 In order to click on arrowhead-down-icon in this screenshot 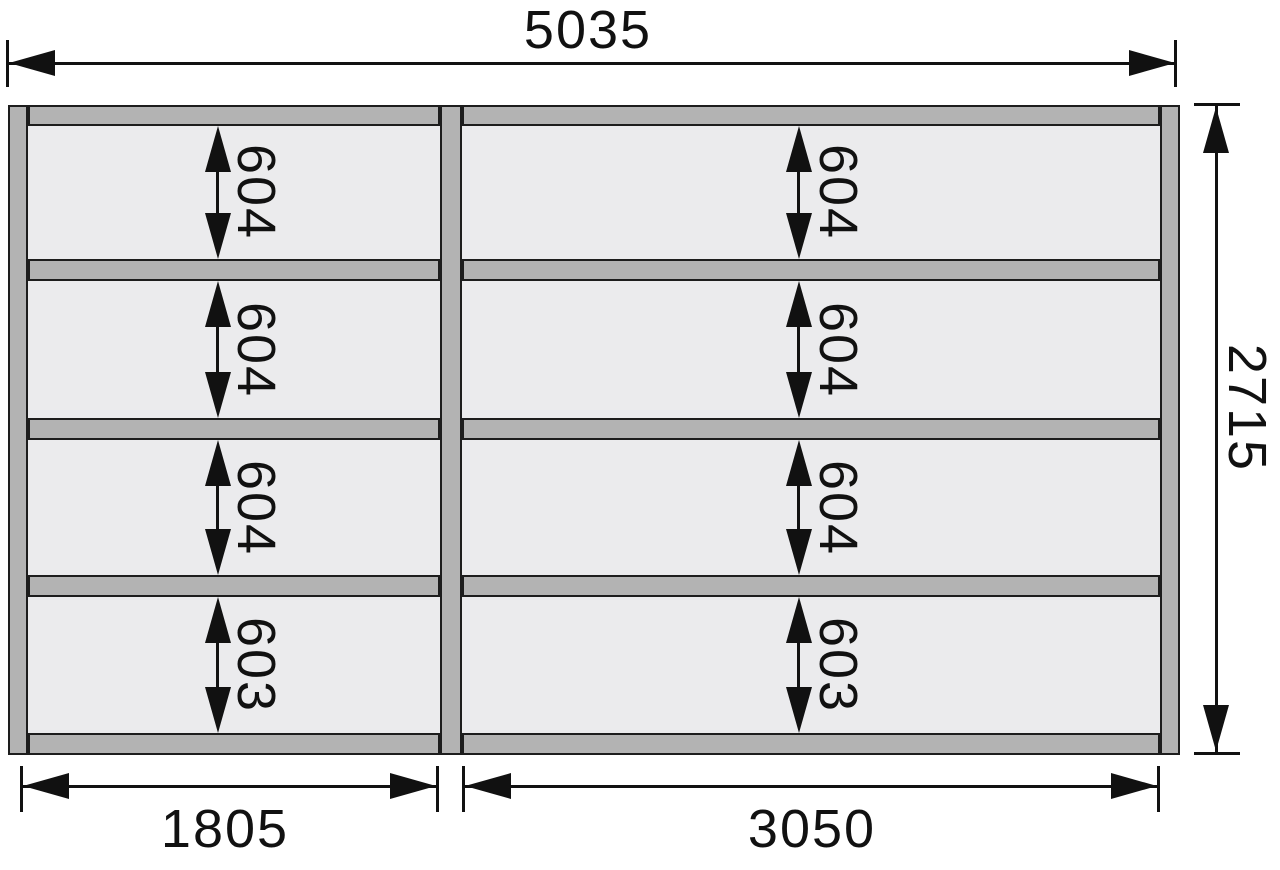, I will do `click(1216, 728)`.